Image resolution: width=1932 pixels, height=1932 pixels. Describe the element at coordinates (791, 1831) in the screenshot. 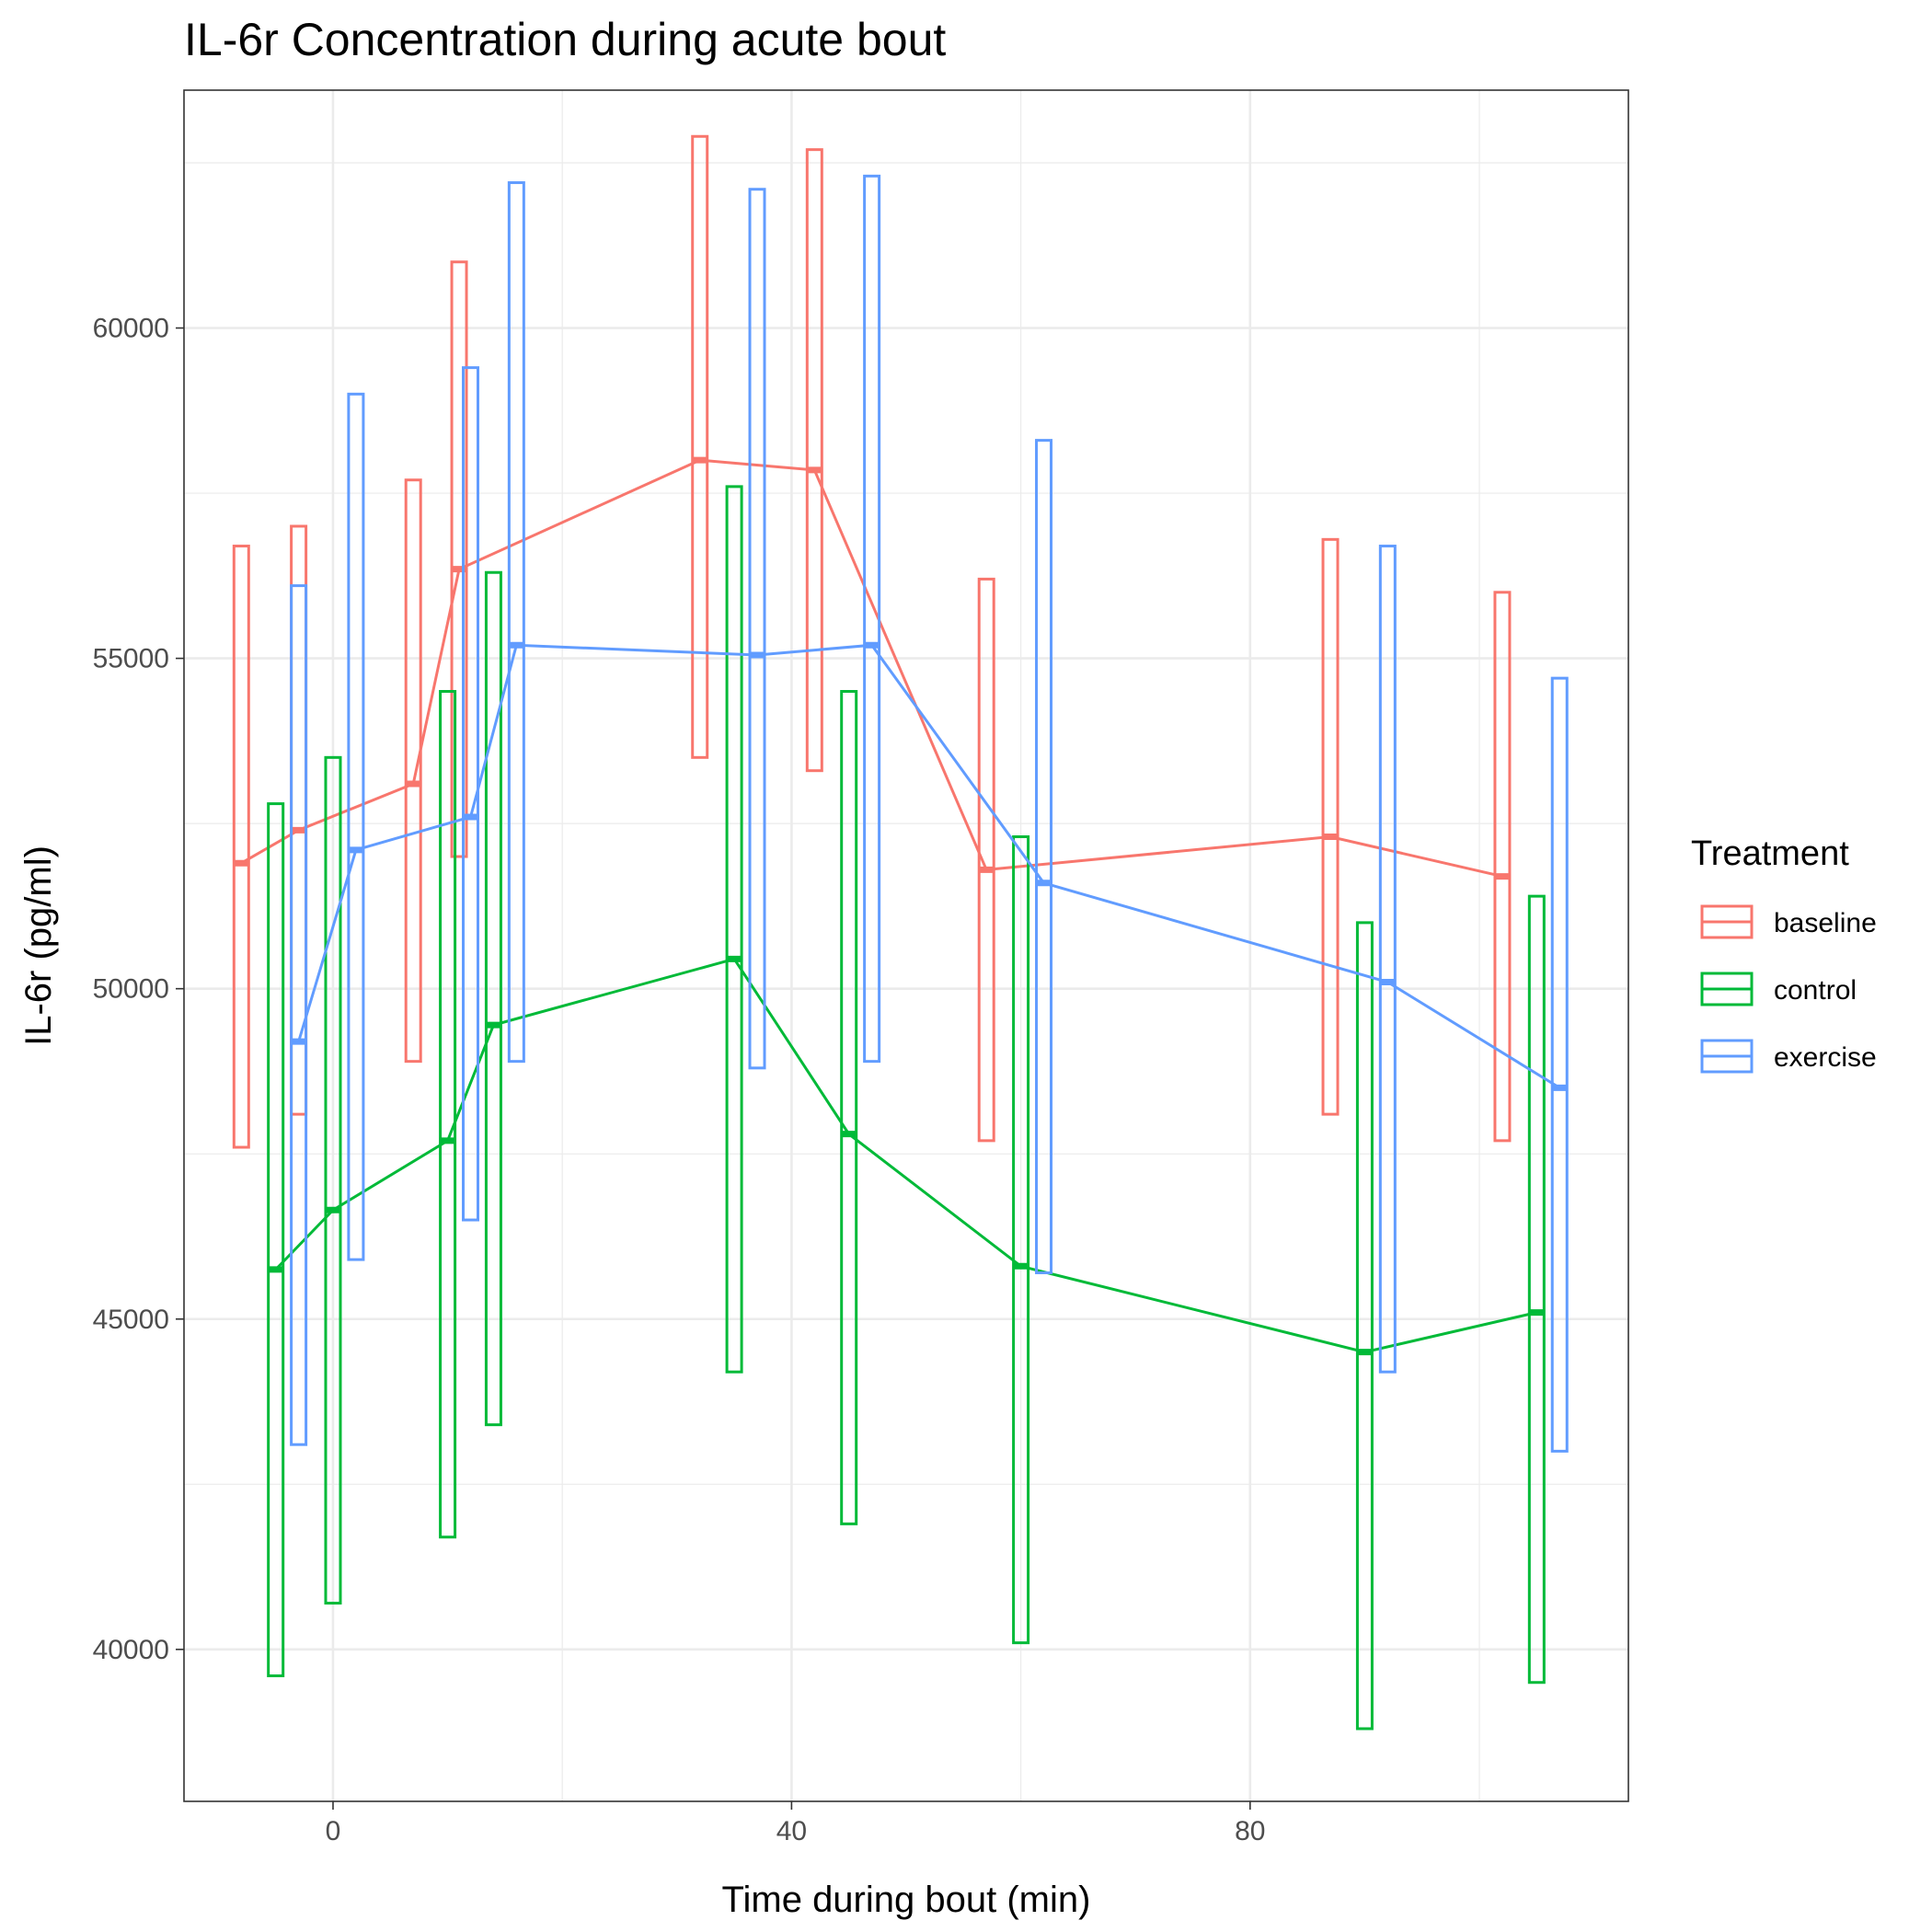

I see `x-tick-label: 40` at that location.